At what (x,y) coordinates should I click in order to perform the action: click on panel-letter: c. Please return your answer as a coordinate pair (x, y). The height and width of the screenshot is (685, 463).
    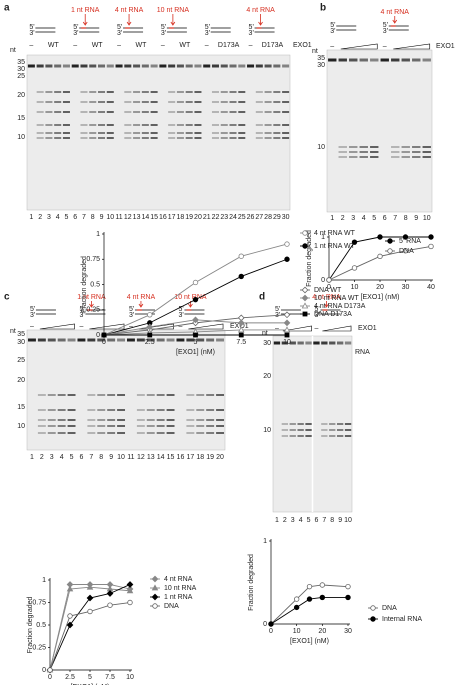
    Looking at the image, I should click on (7, 297).